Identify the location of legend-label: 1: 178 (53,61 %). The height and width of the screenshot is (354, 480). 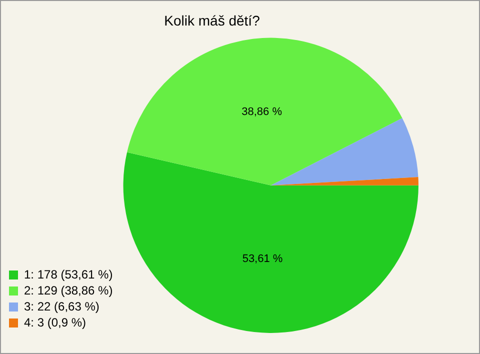
(68, 274).